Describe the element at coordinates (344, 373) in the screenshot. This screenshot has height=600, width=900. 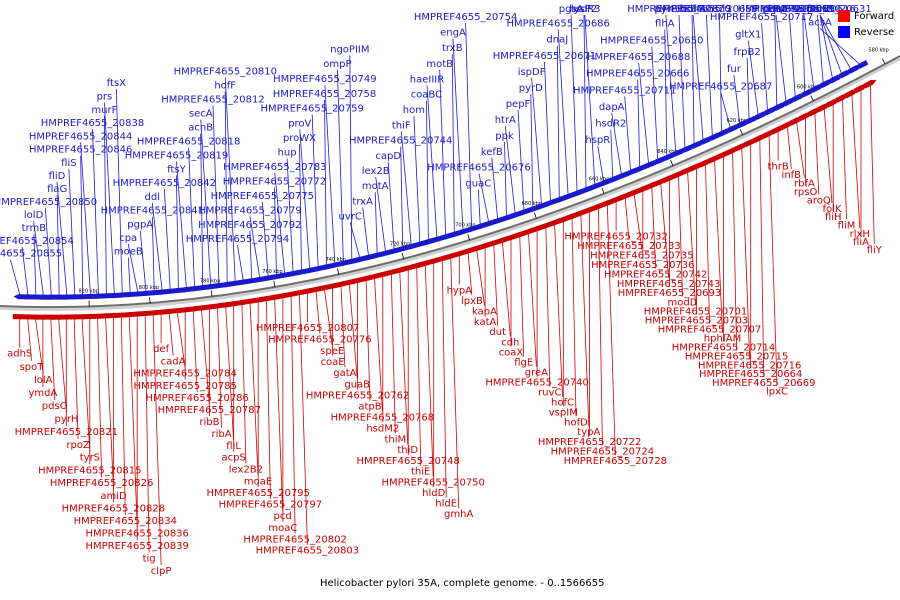
I see `forward-gene-label: gatA` at that location.